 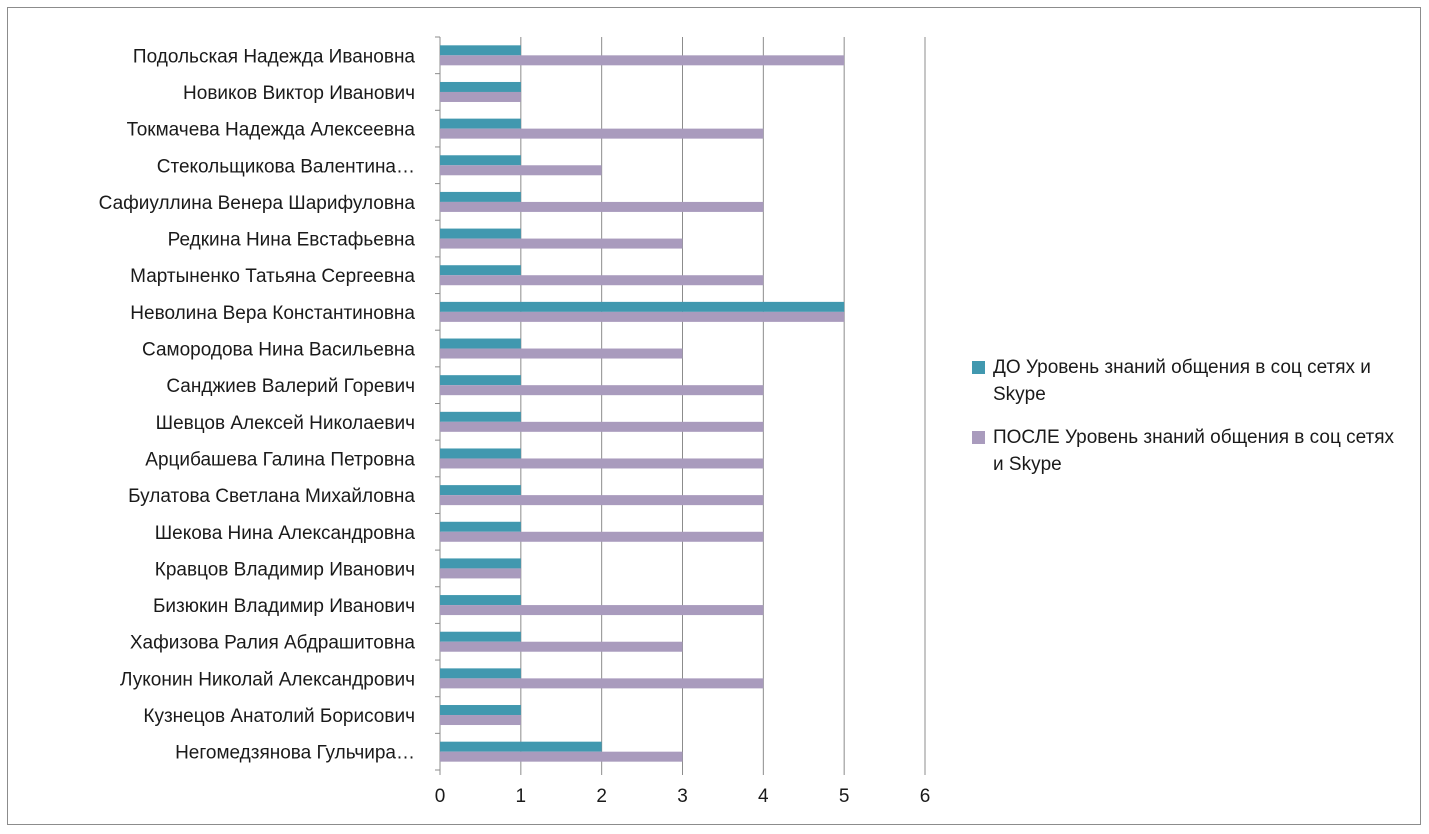 I want to click on category-label: Кравцов Владимир Иванович, so click(x=285, y=569).